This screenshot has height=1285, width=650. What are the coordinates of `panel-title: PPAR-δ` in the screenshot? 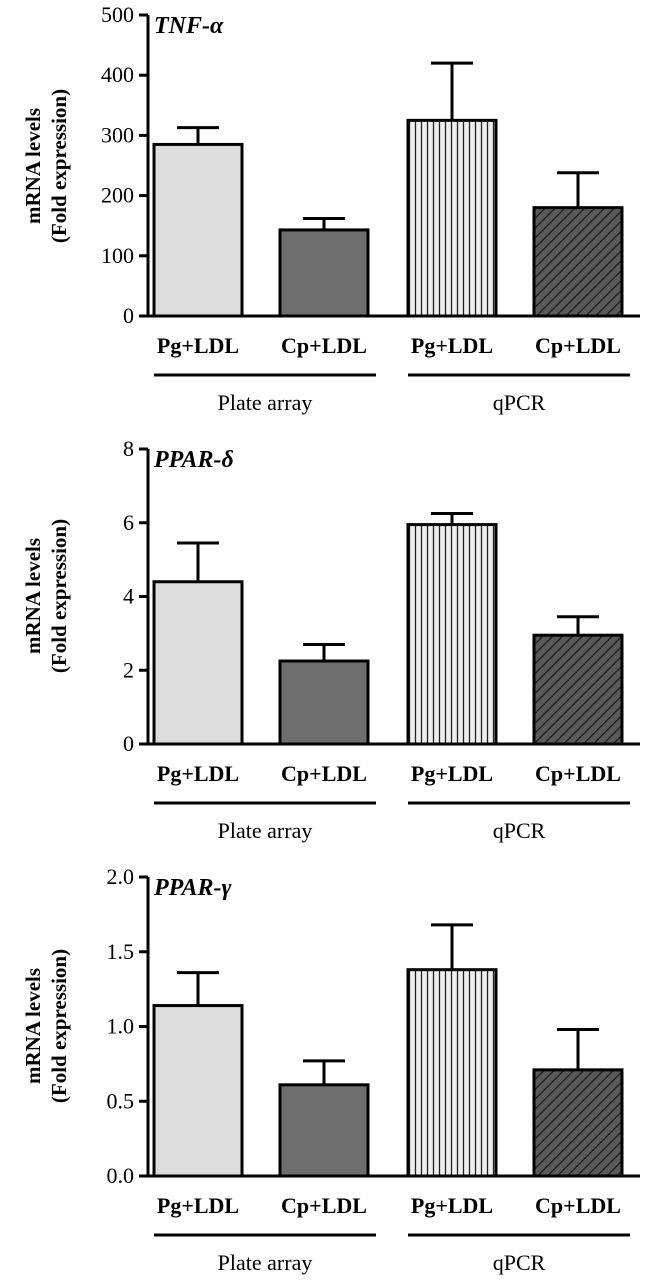 It's located at (193, 460).